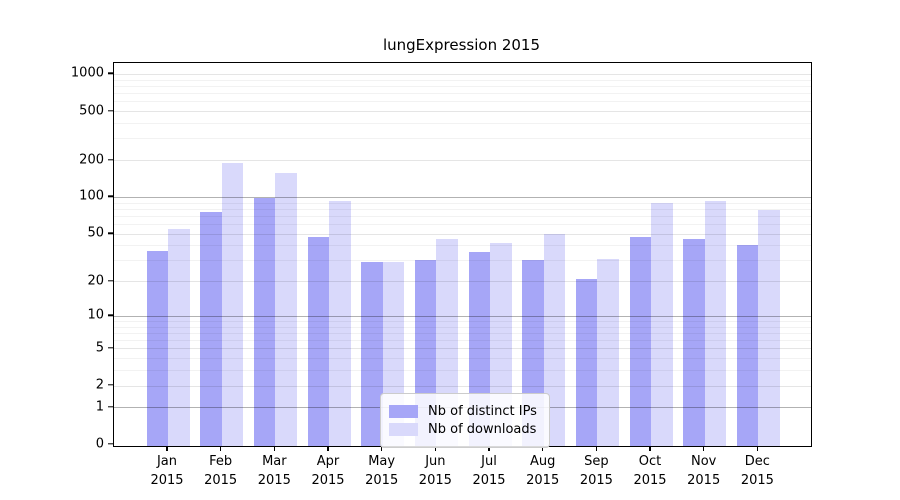  Describe the element at coordinates (179, 337) in the screenshot. I see `bar-downloads-jan` at that location.